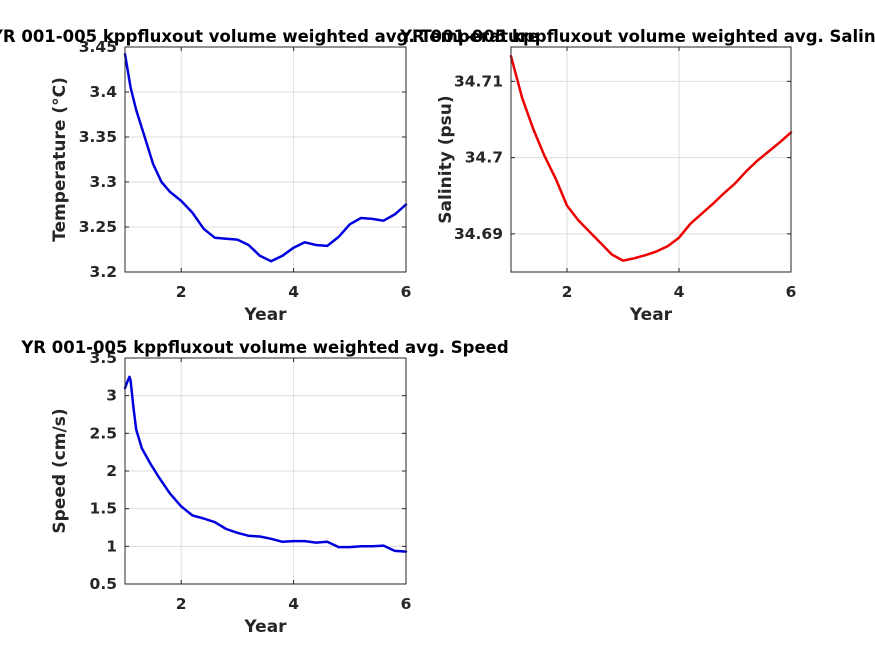 The width and height of the screenshot is (875, 656). Describe the element at coordinates (181, 604) in the screenshot. I see `speed-x-tick-label: 2` at that location.